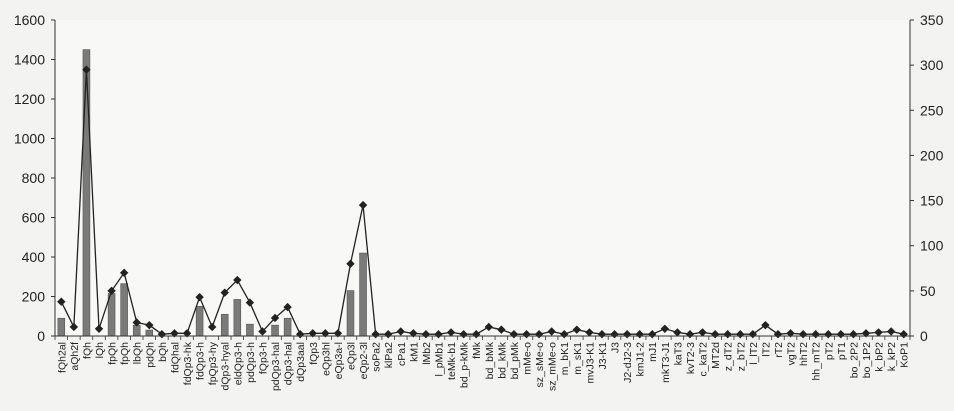 This screenshot has height=411, width=954. I want to click on x-tick-label: lbQh, so click(138, 353).